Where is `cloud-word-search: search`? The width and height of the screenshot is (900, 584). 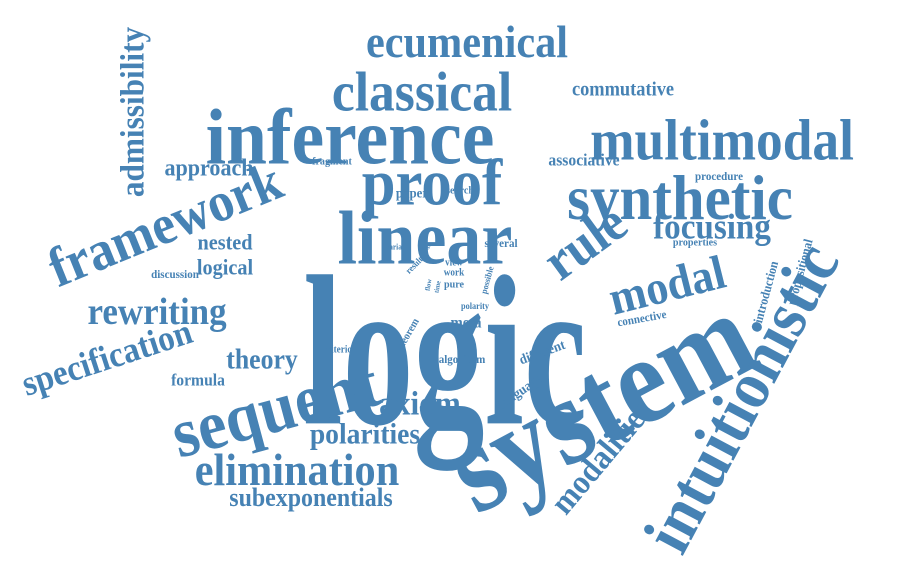
cloud-word-search: search is located at coordinates (460, 190).